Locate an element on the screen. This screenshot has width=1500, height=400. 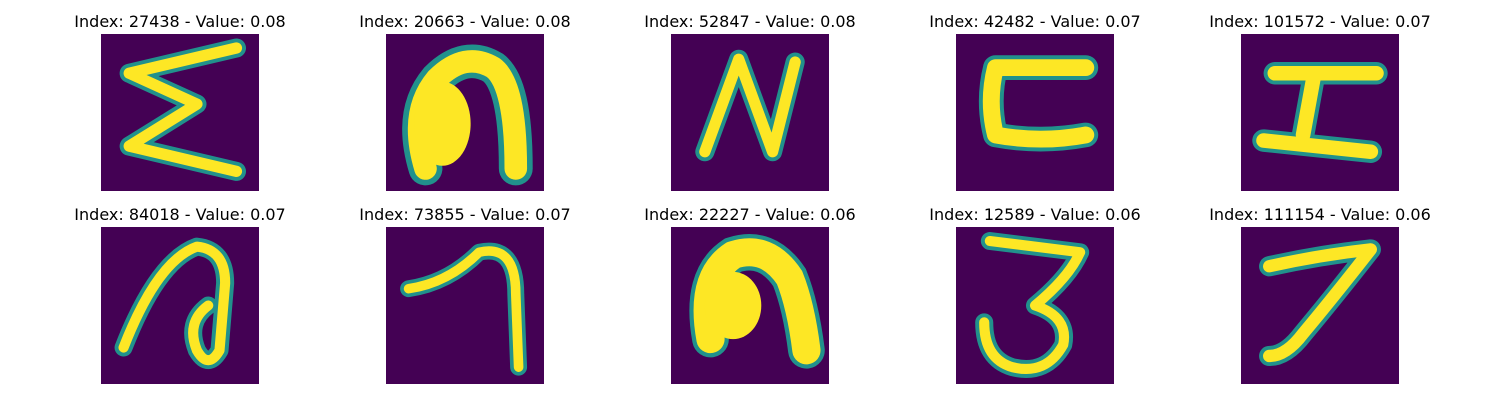
cell-title: Index: 101572 - Value: 0.07 is located at coordinates (1320, 21).